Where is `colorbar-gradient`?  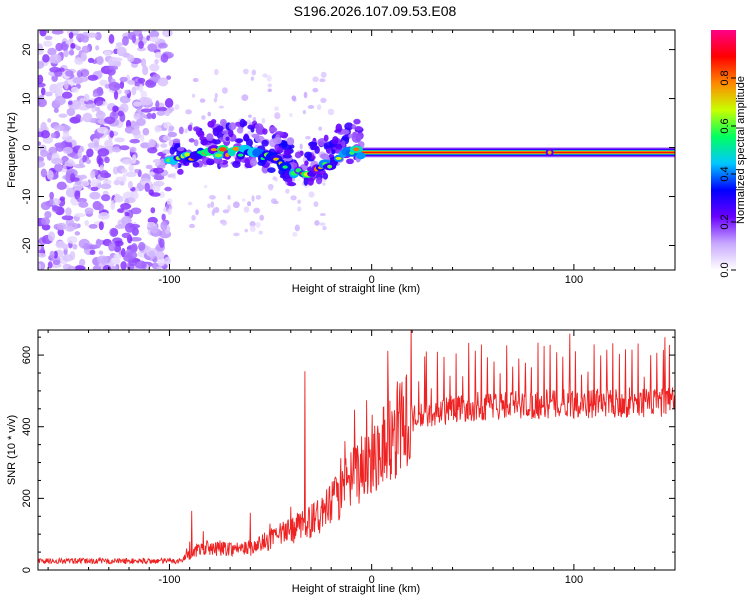
colorbar-gradient is located at coordinates (723, 150).